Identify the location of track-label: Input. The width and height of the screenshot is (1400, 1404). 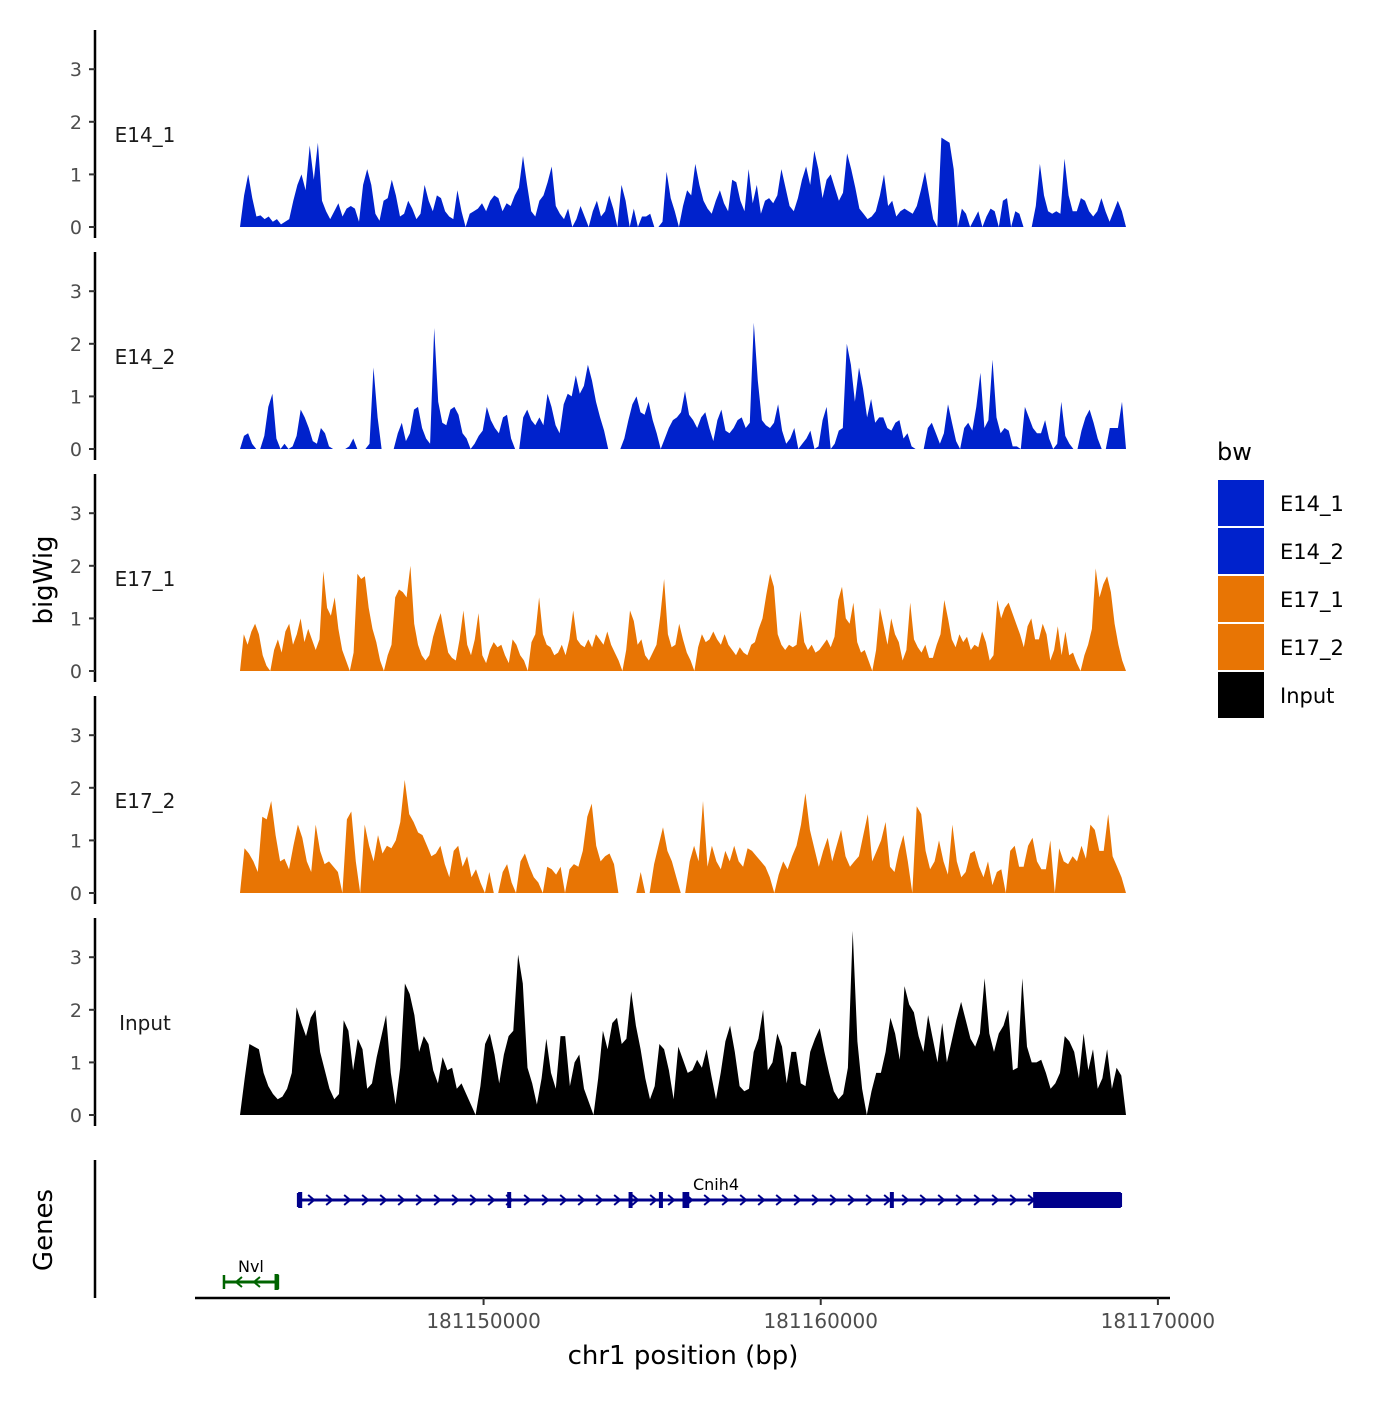
(145, 1023).